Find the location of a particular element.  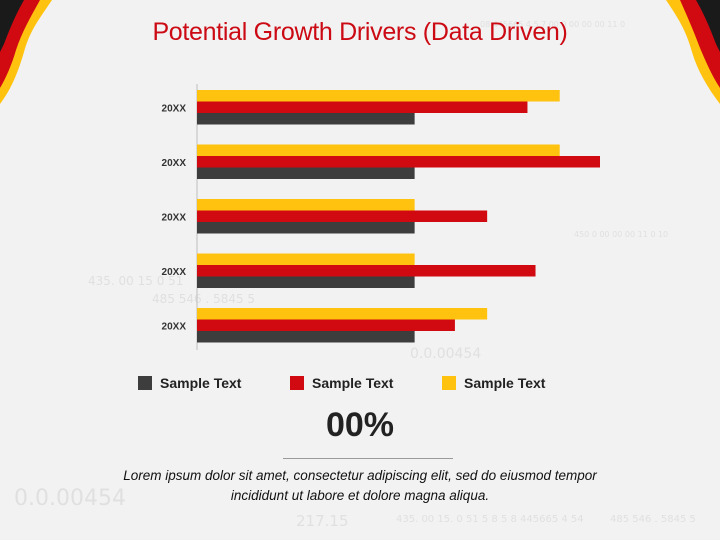

chart-legend: Sample Text Sample Text Sample Text is located at coordinates (360, 384).